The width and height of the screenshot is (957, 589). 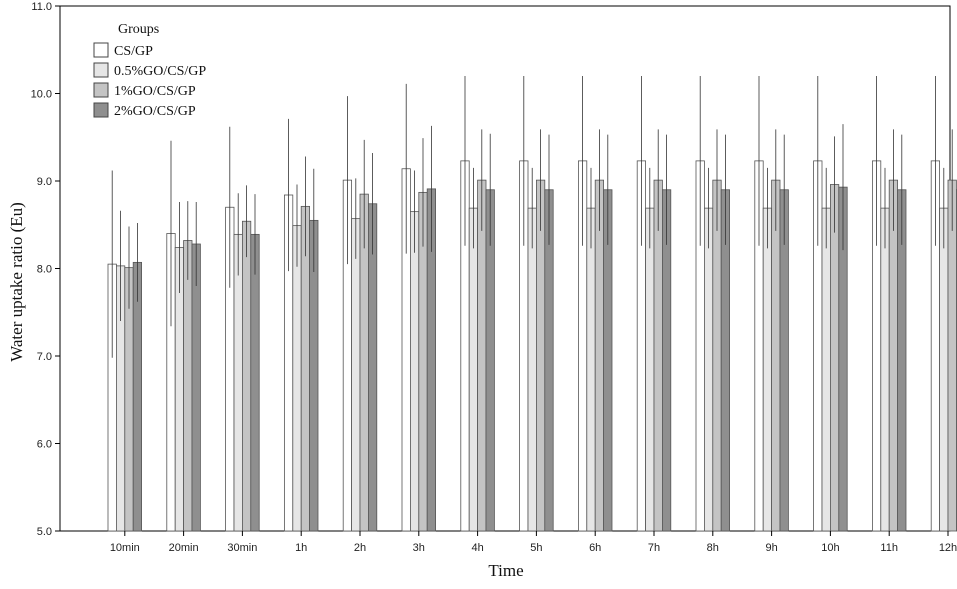 I want to click on x-tick-label: 4h, so click(x=477, y=548).